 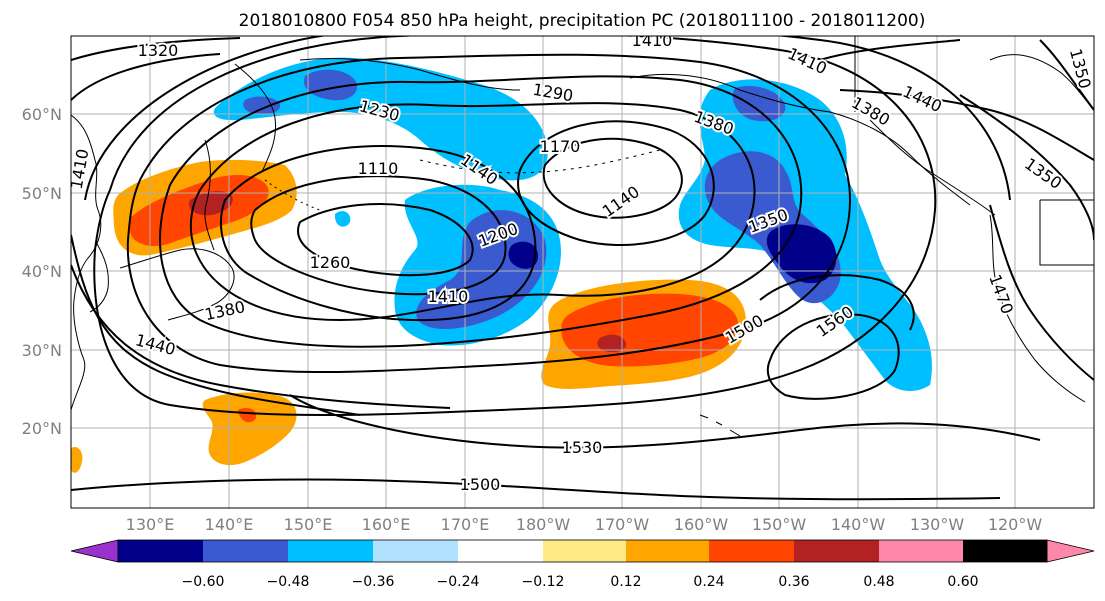 I want to click on colorbar-tick-label: −0.24, so click(x=458, y=582).